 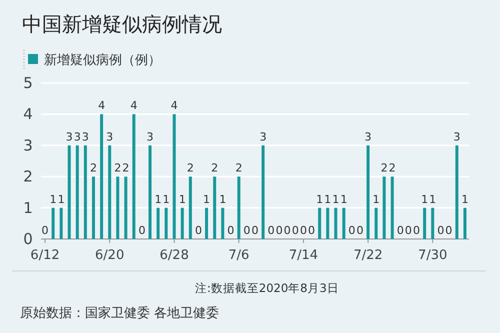 I want to click on y-tick-label: 2, so click(x=28, y=177).